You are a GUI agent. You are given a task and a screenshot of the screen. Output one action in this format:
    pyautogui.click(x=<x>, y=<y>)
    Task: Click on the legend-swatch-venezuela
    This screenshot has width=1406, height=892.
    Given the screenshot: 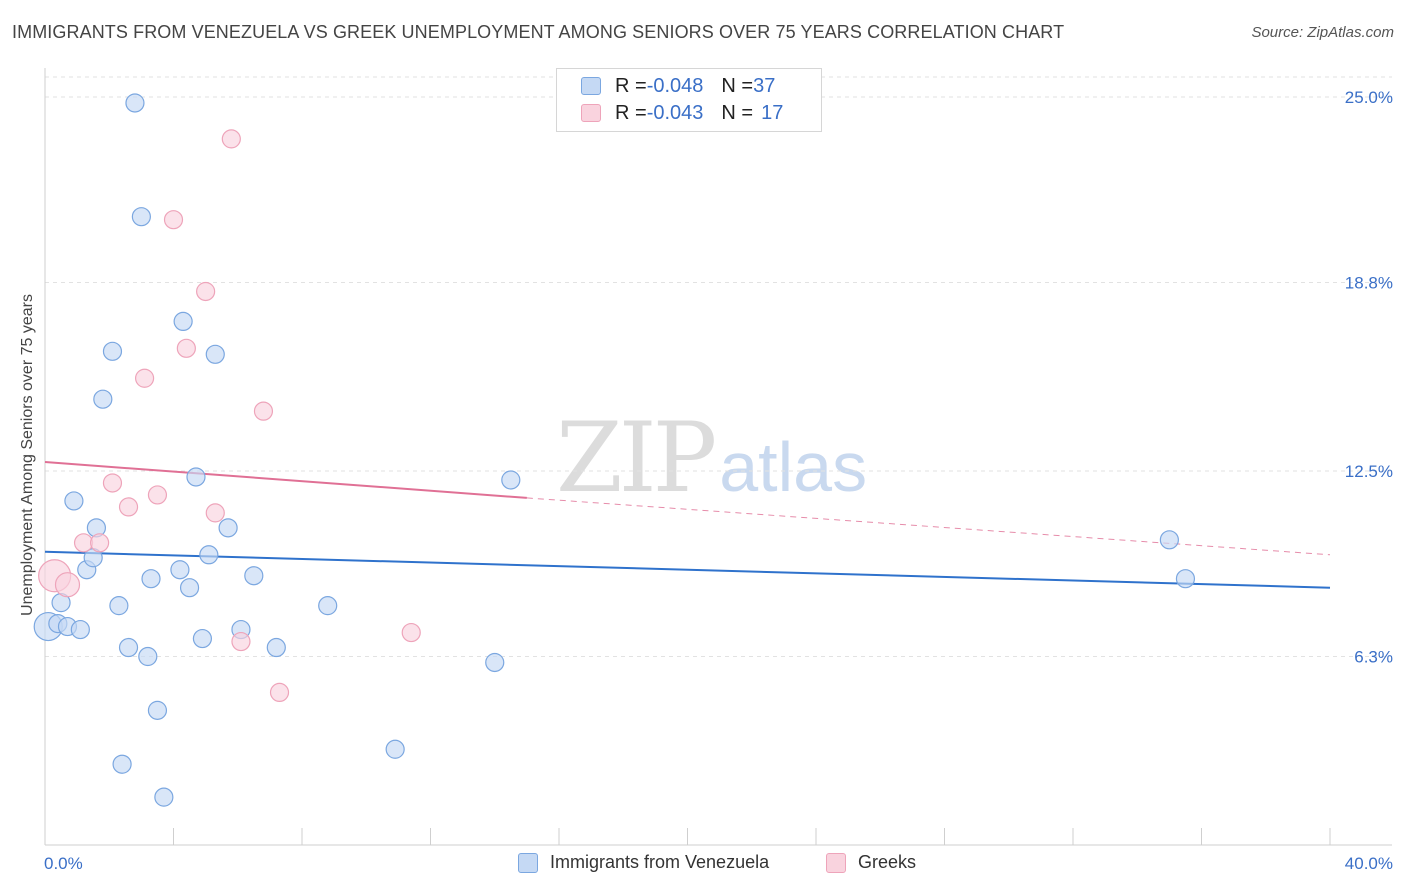 What is the action you would take?
    pyautogui.click(x=591, y=86)
    